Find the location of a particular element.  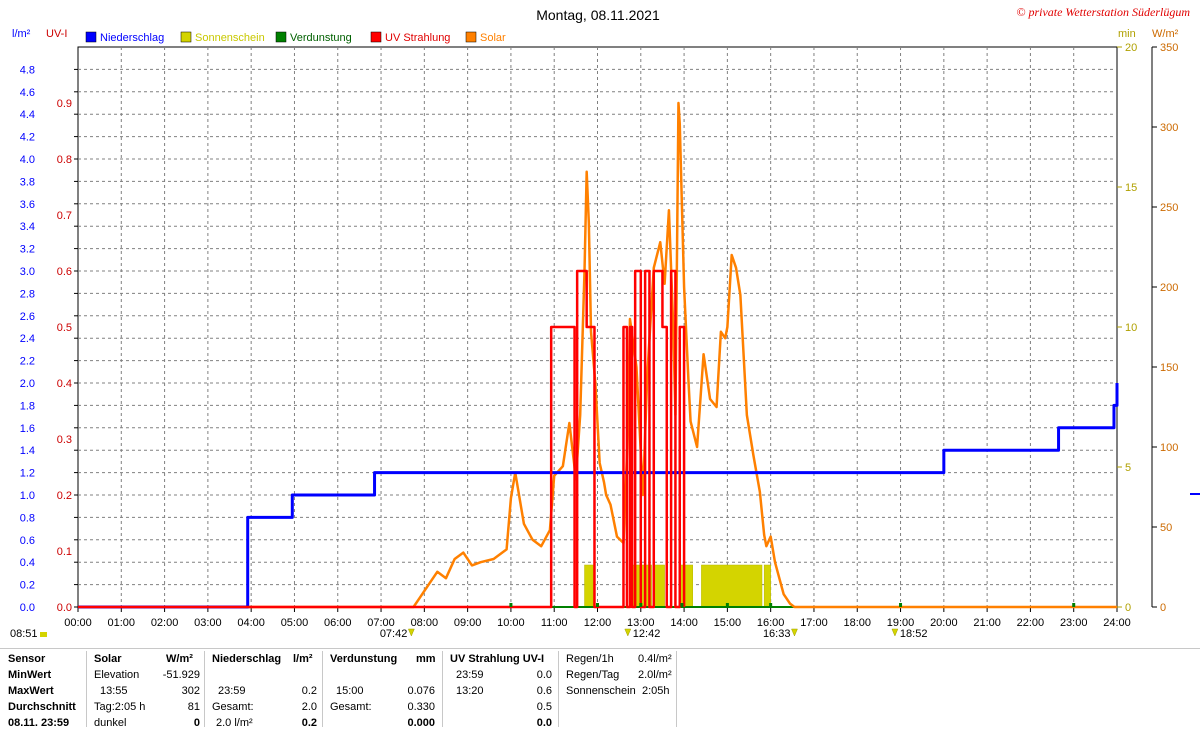

rain-tick-label: 2.2 is located at coordinates (27, 362).